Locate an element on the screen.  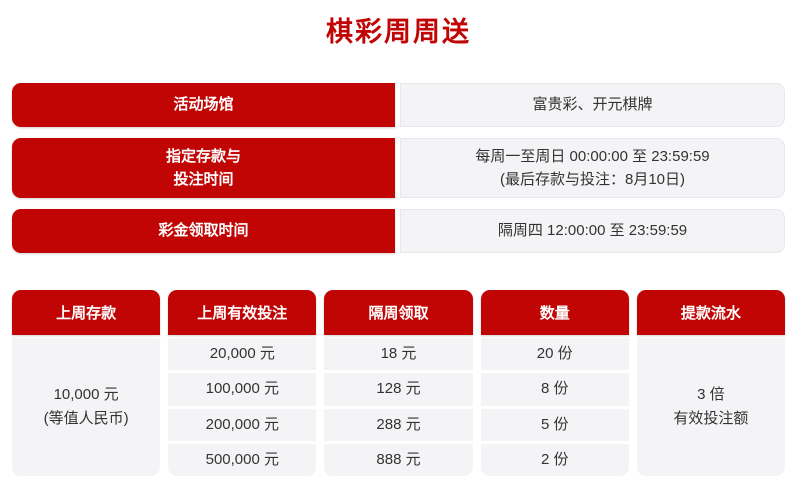
table-cell: 5 份 is located at coordinates (554, 424).